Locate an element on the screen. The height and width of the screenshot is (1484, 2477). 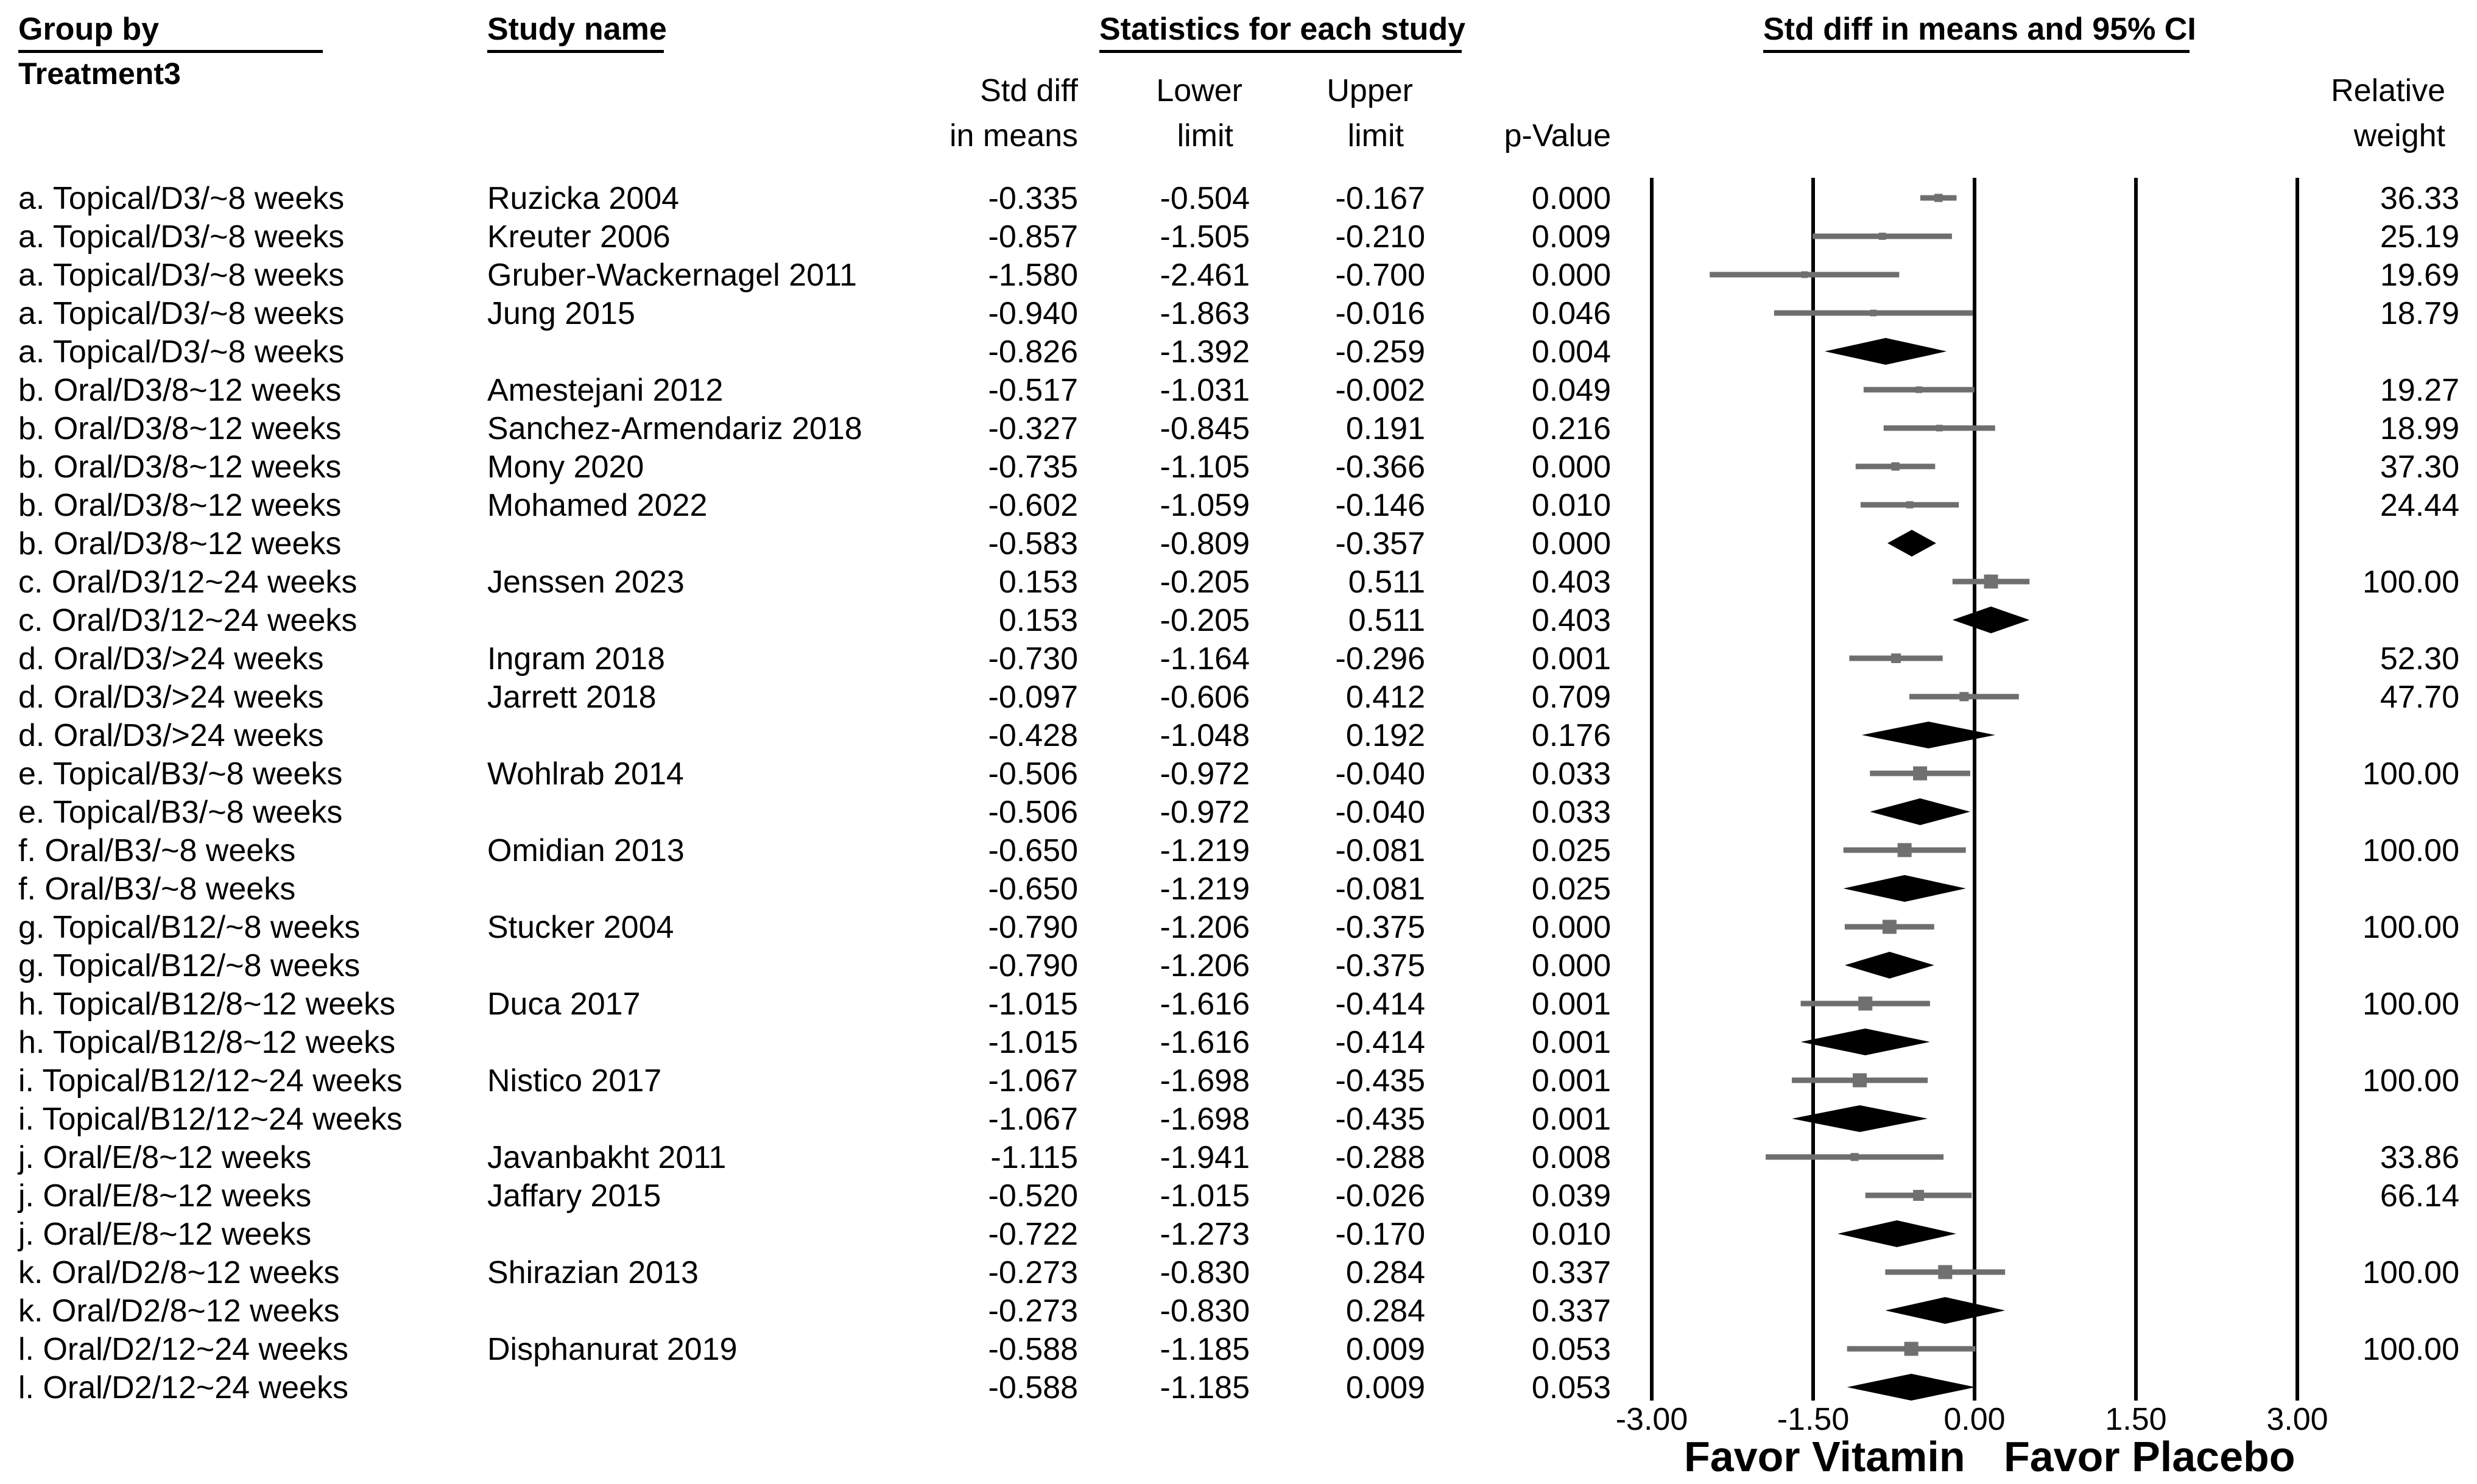
row-lower-limit: -1.941 is located at coordinates (1205, 1157).